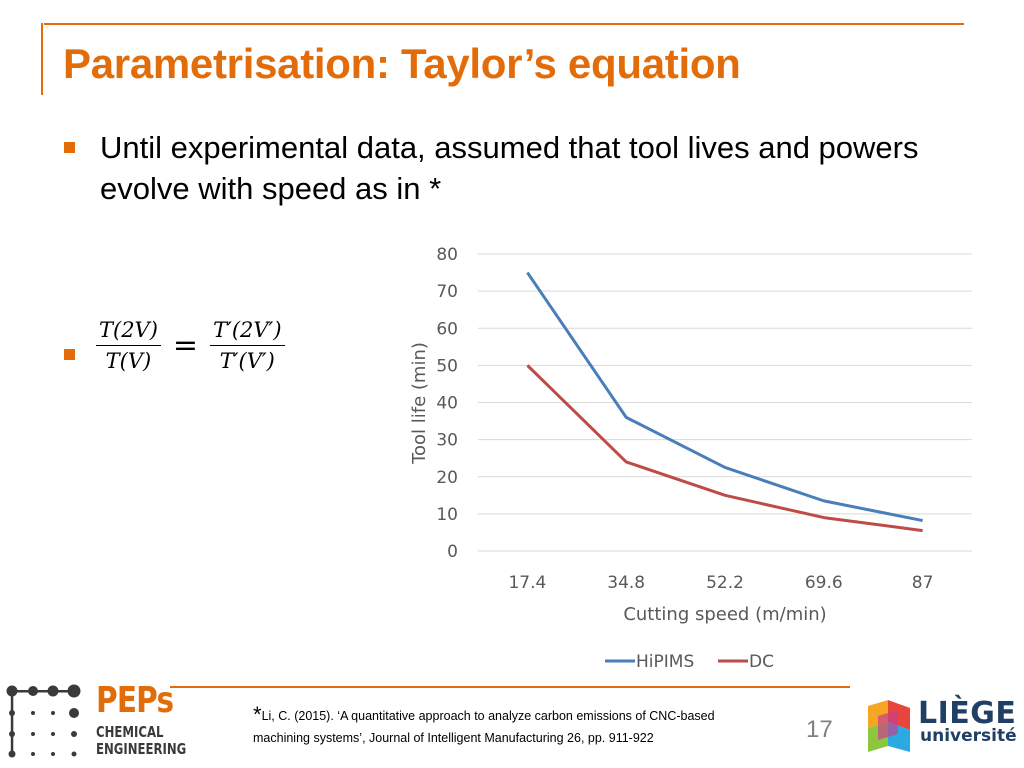  I want to click on x-tick-label: 17.4, so click(527, 583).